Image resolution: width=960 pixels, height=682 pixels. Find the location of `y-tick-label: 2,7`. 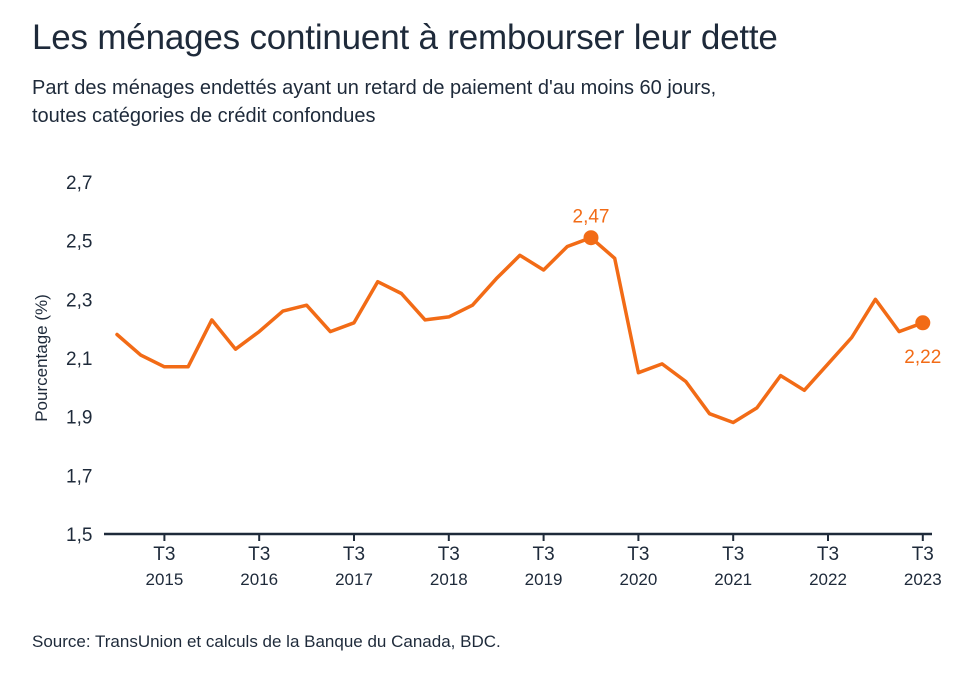

y-tick-label: 2,7 is located at coordinates (79, 183).